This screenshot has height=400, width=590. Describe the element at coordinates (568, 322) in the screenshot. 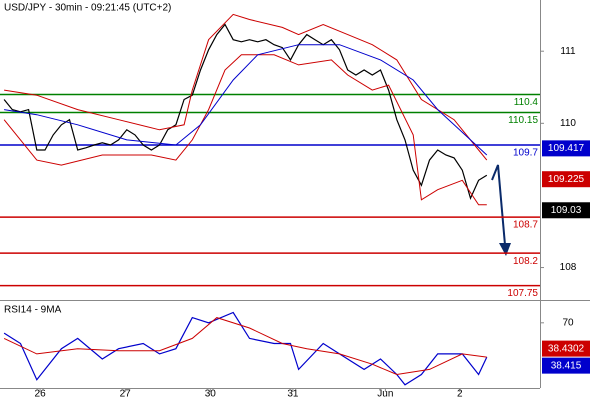

I see `y-tick-label: 70` at that location.